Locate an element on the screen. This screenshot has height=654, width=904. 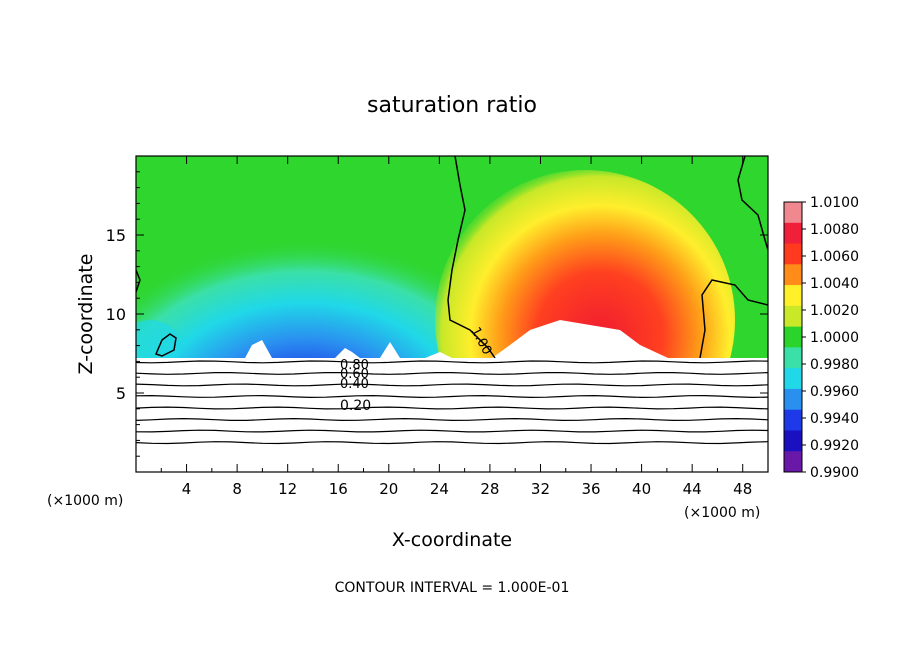
y-tick-label: 15 is located at coordinates (116, 235).